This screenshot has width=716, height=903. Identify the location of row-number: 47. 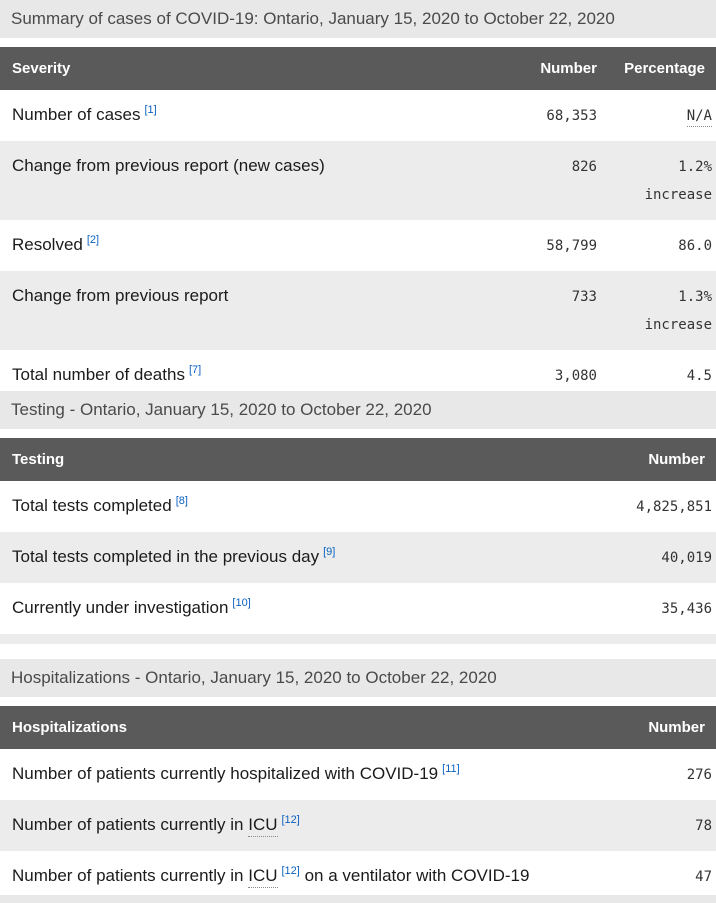
(703, 877).